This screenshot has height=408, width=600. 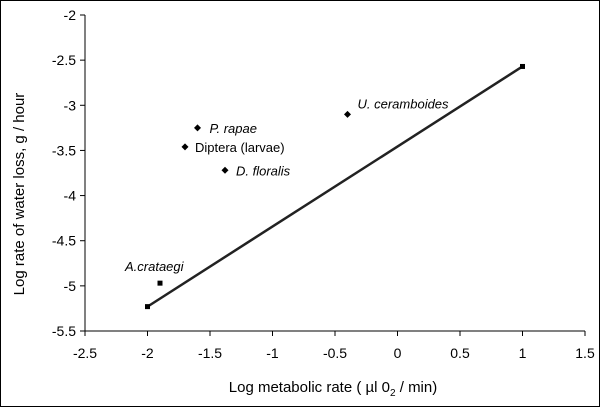 I want to click on x-axis-title-suffix: / min), so click(x=417, y=387).